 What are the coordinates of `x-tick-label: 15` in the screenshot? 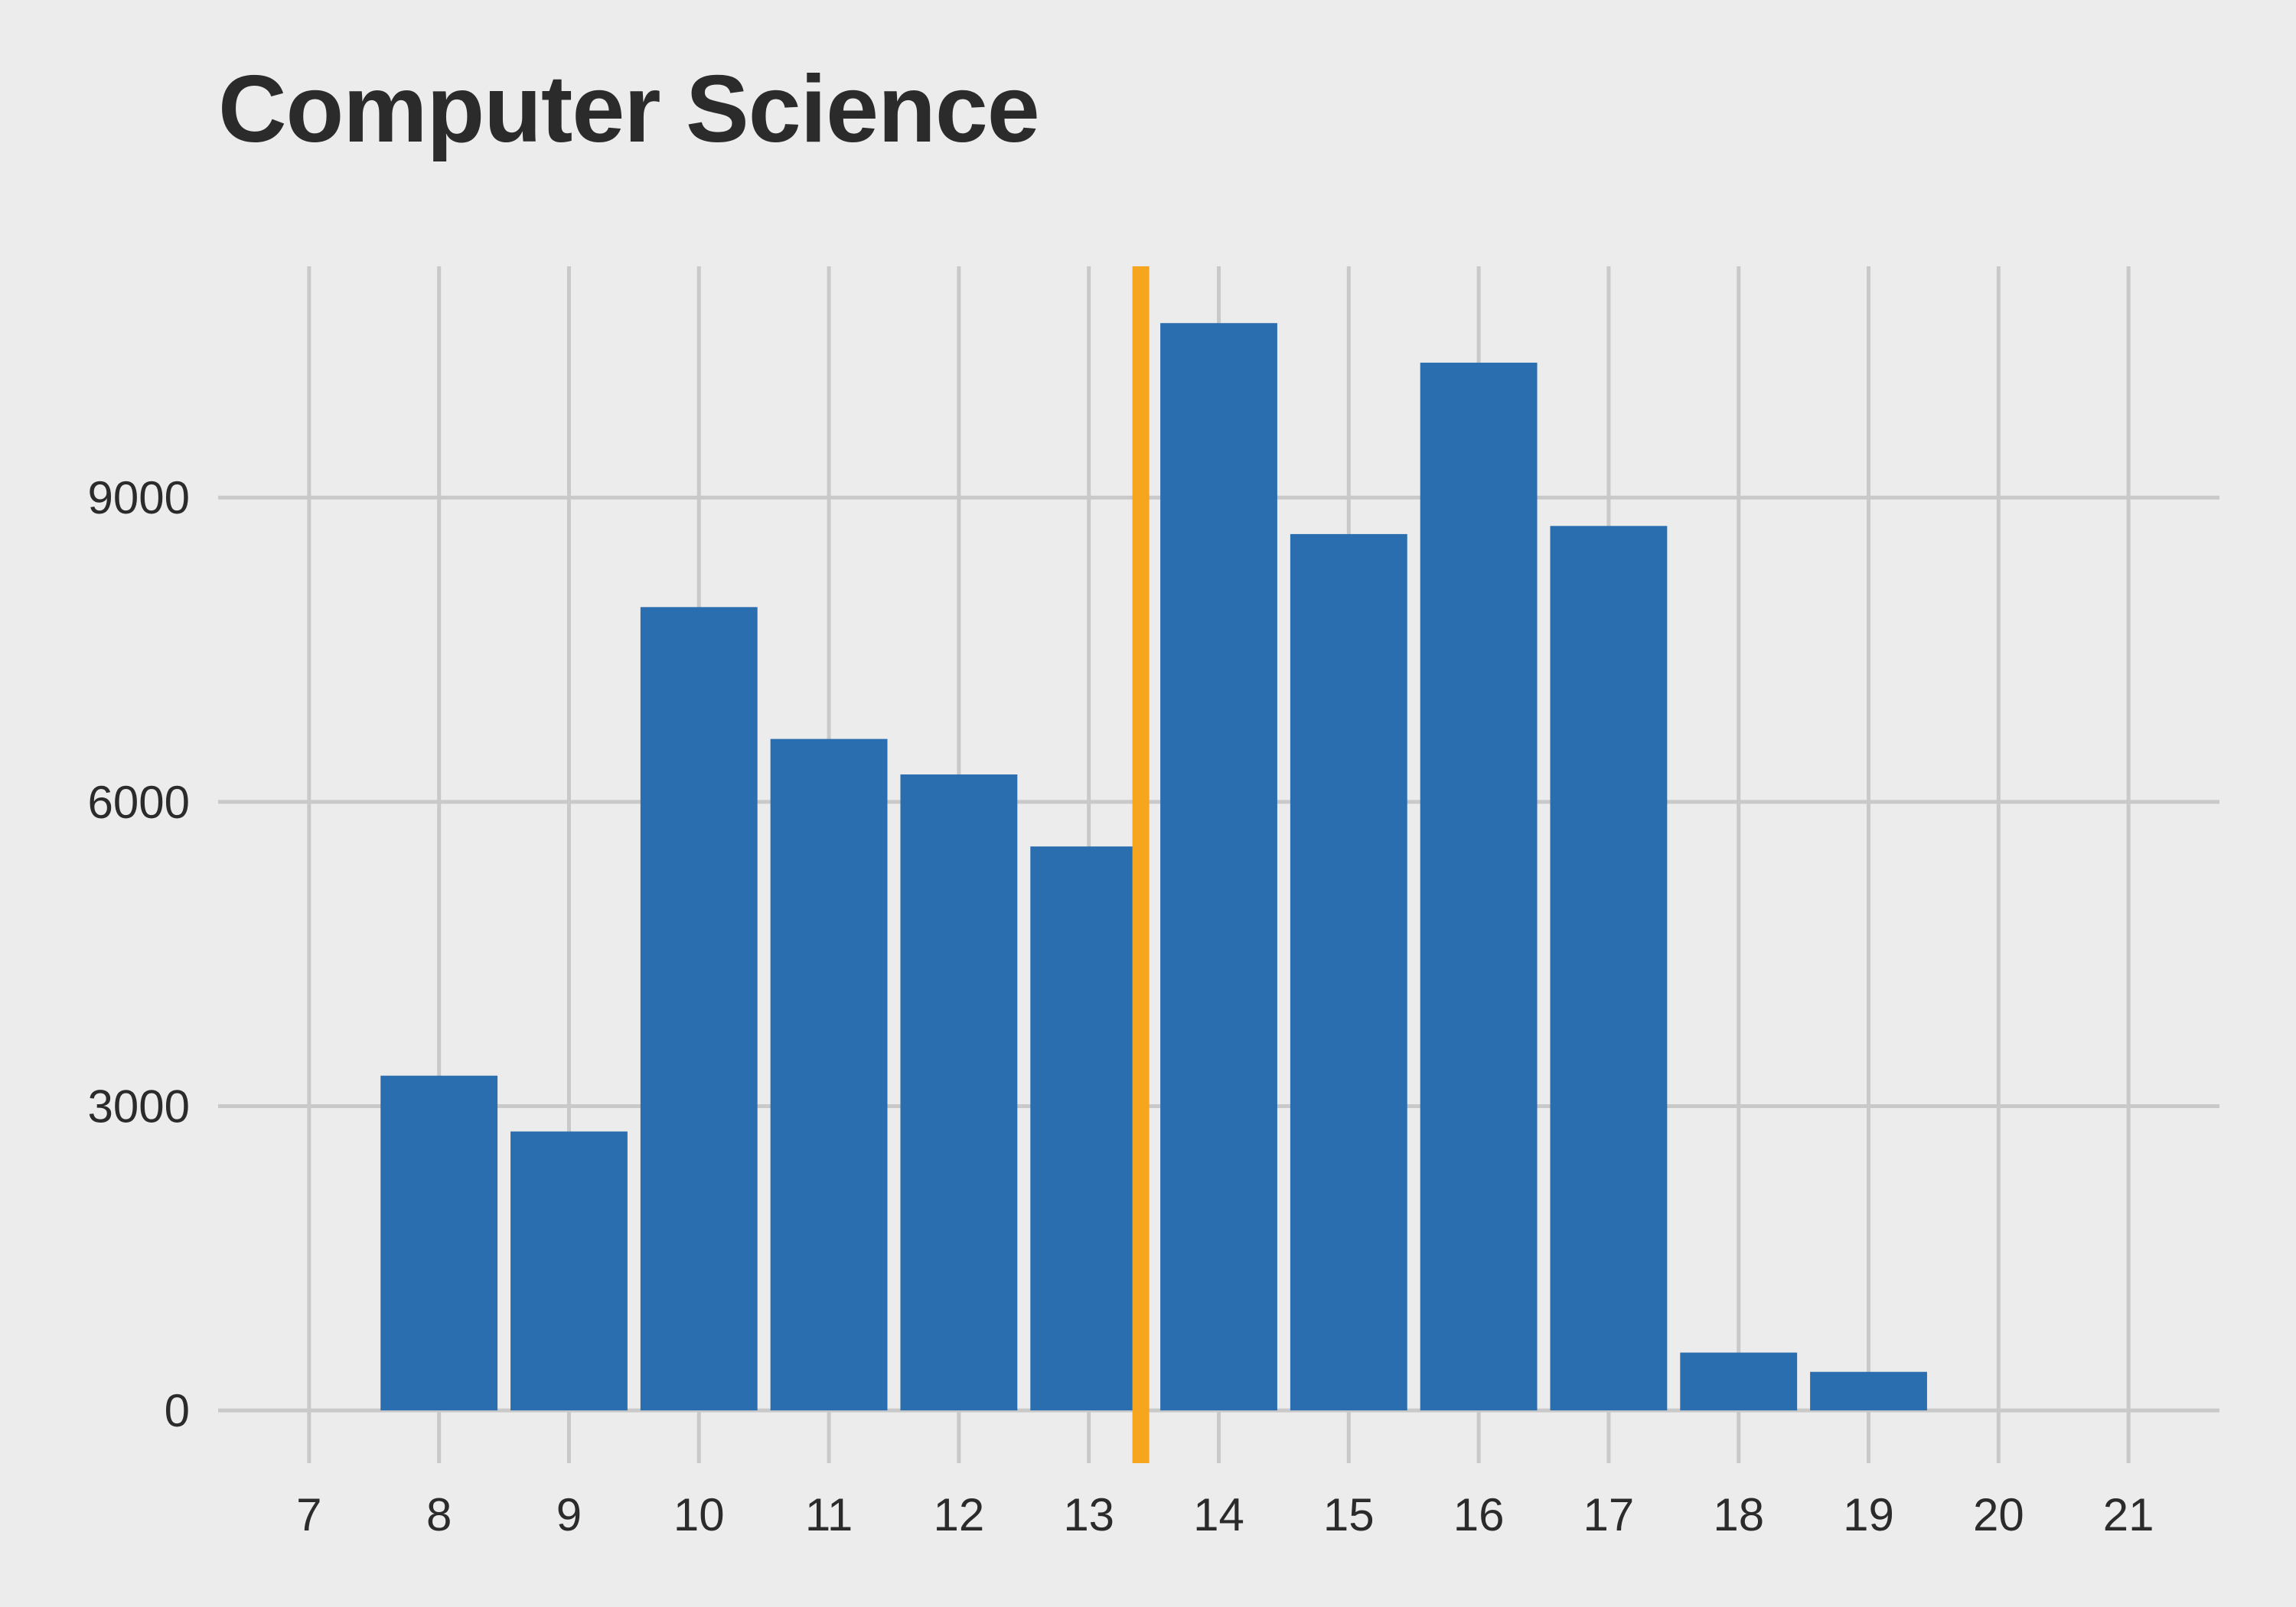 It's located at (1349, 1514).